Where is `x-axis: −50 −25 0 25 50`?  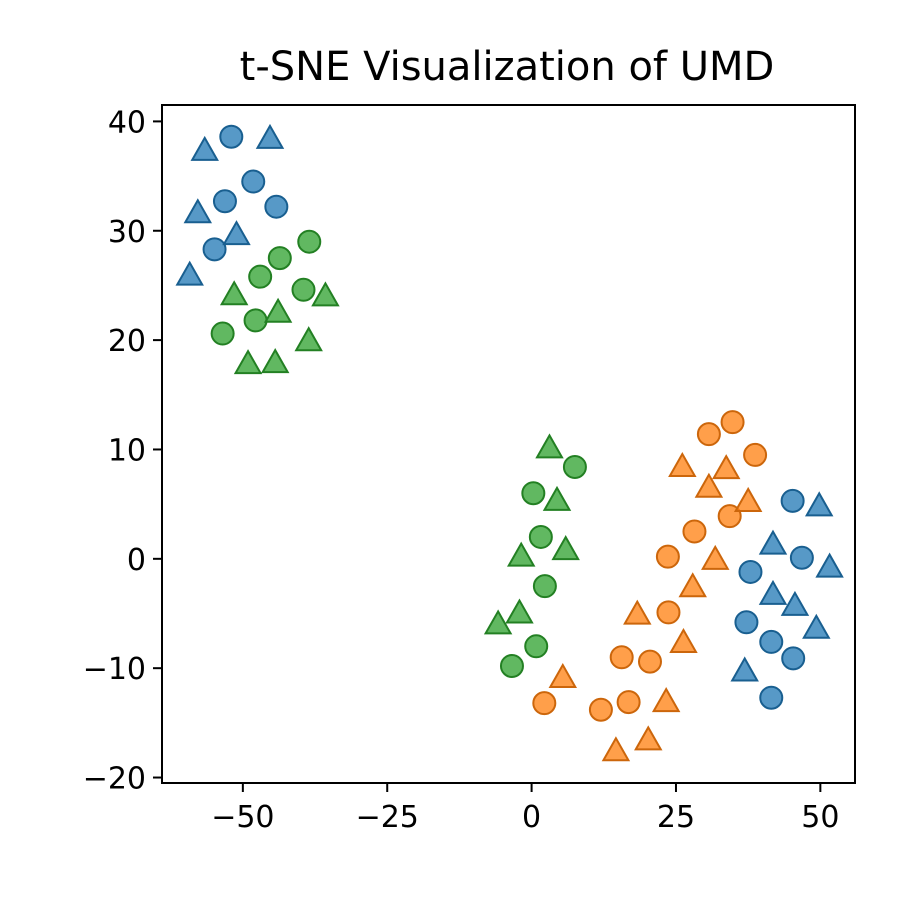
x-axis: −50 −25 0 25 50 is located at coordinates (525, 809).